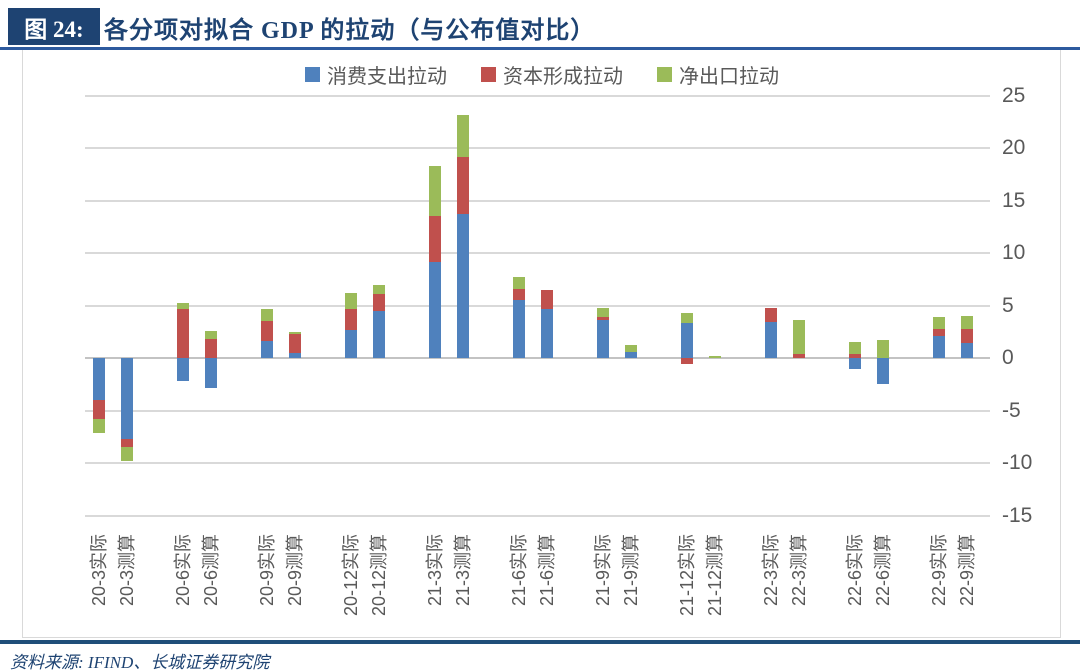  What do you see at coordinates (631, 570) in the screenshot?
I see `x-axis-label: 21-9测算` at bounding box center [631, 570].